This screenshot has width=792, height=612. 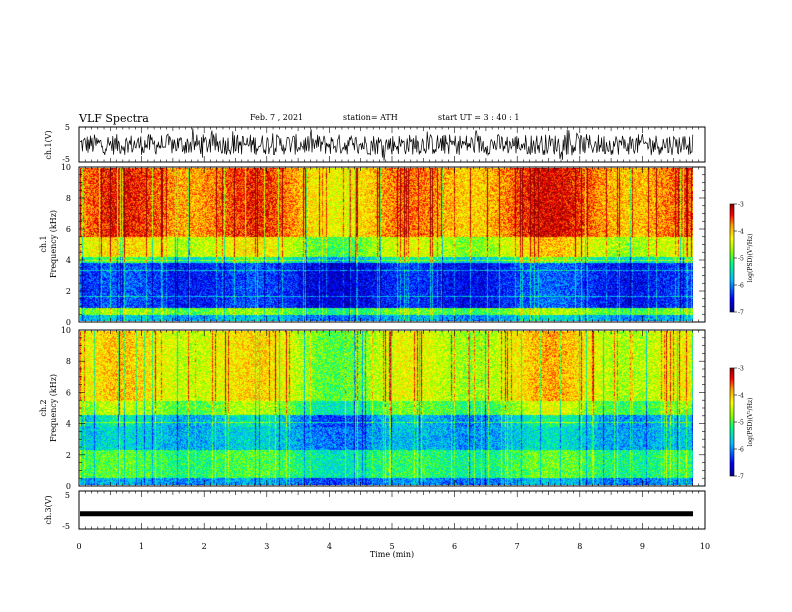 What do you see at coordinates (204, 546) in the screenshot?
I see `x-tick-label: 2` at bounding box center [204, 546].